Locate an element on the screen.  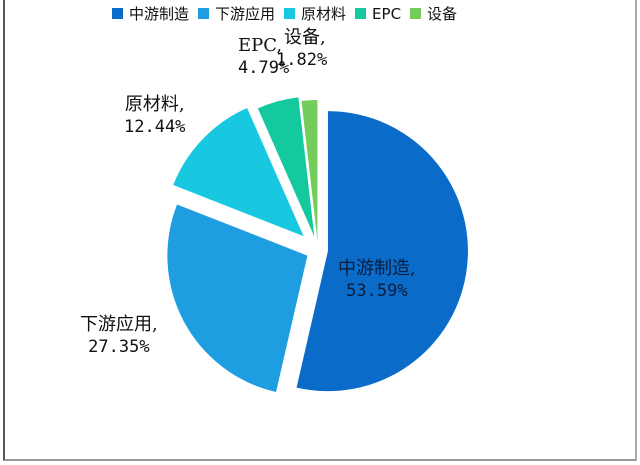
data-label-midstream: 中游制造, 53.59% is located at coordinates (377, 280).